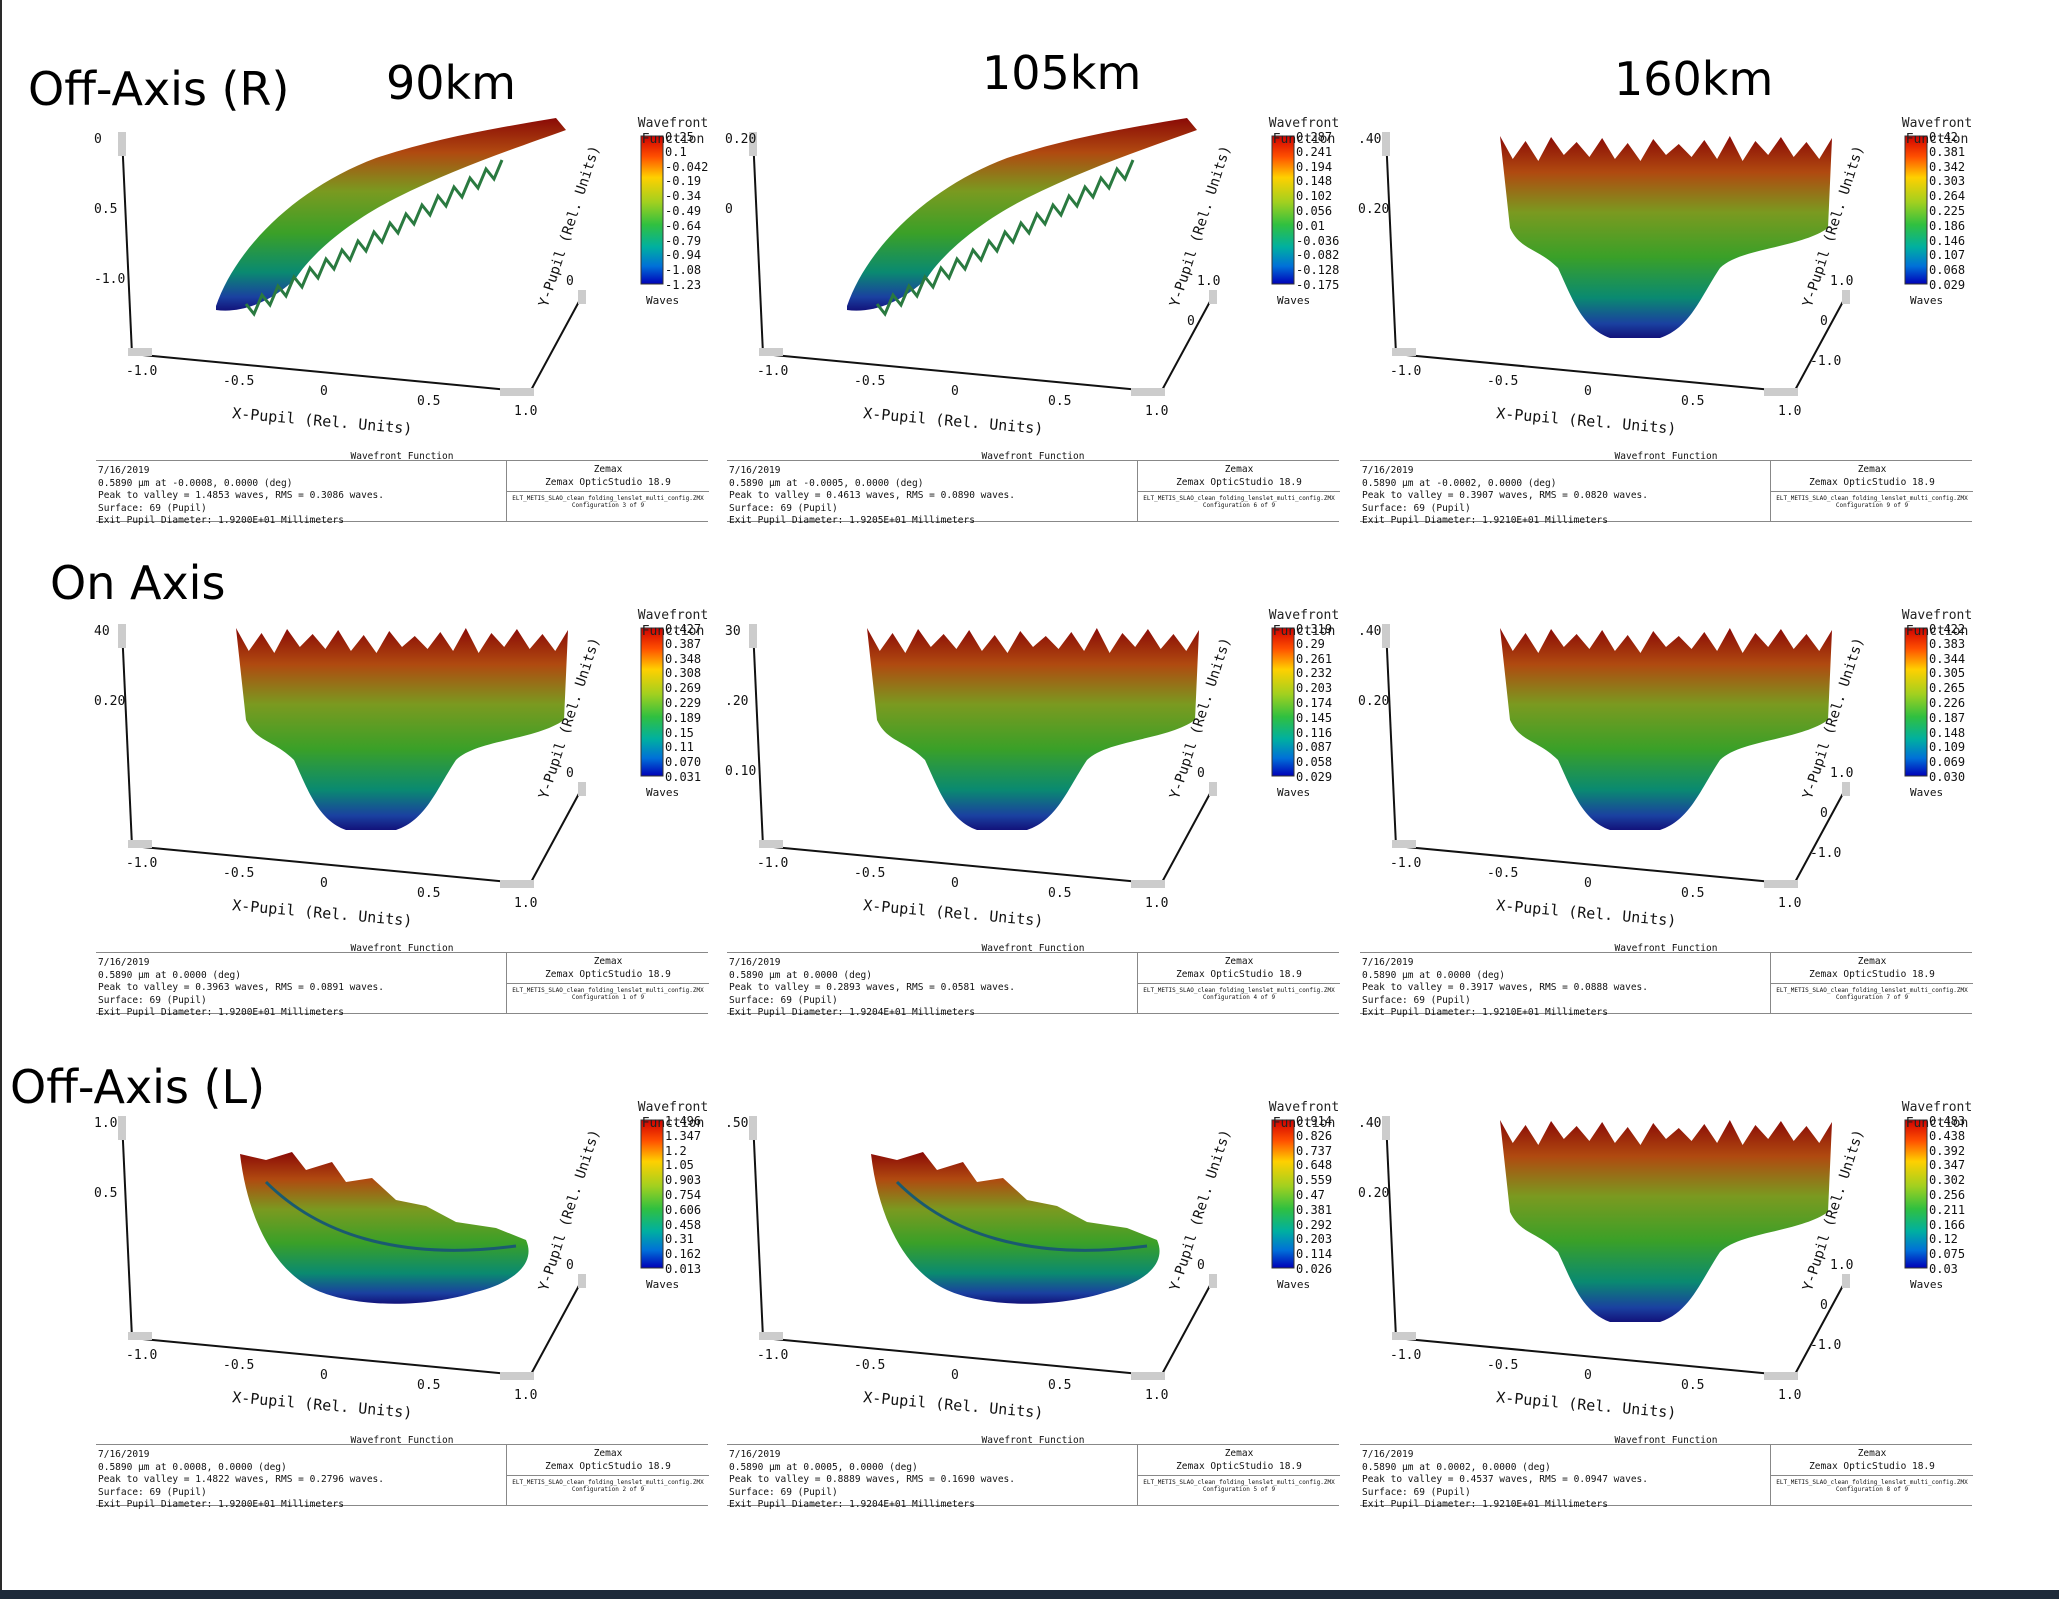 The height and width of the screenshot is (1599, 2059). I want to click on z-tick-label: 0.20, so click(1374, 1193).